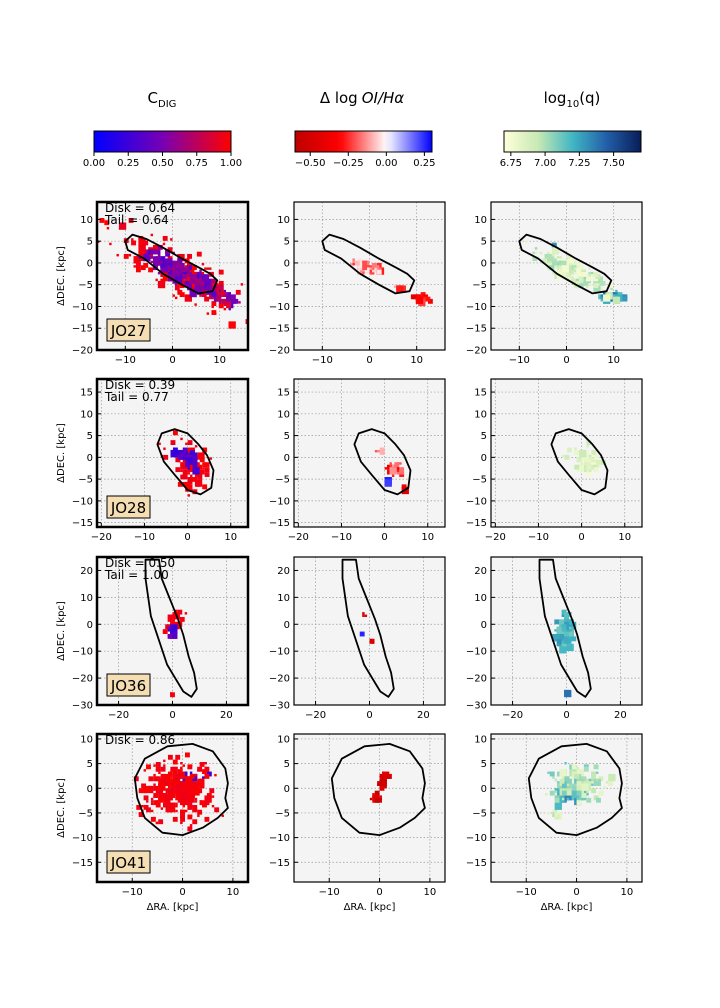  Describe the element at coordinates (86, 598) in the screenshot. I see `y-tick-label: 10` at that location.